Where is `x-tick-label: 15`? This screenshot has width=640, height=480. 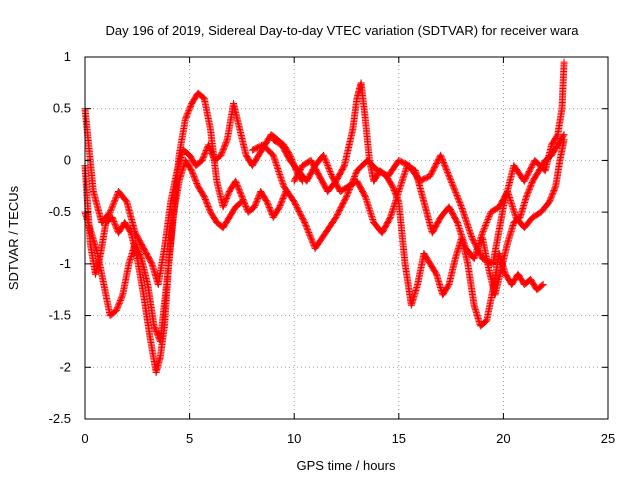 x-tick-label: 15 is located at coordinates (399, 438).